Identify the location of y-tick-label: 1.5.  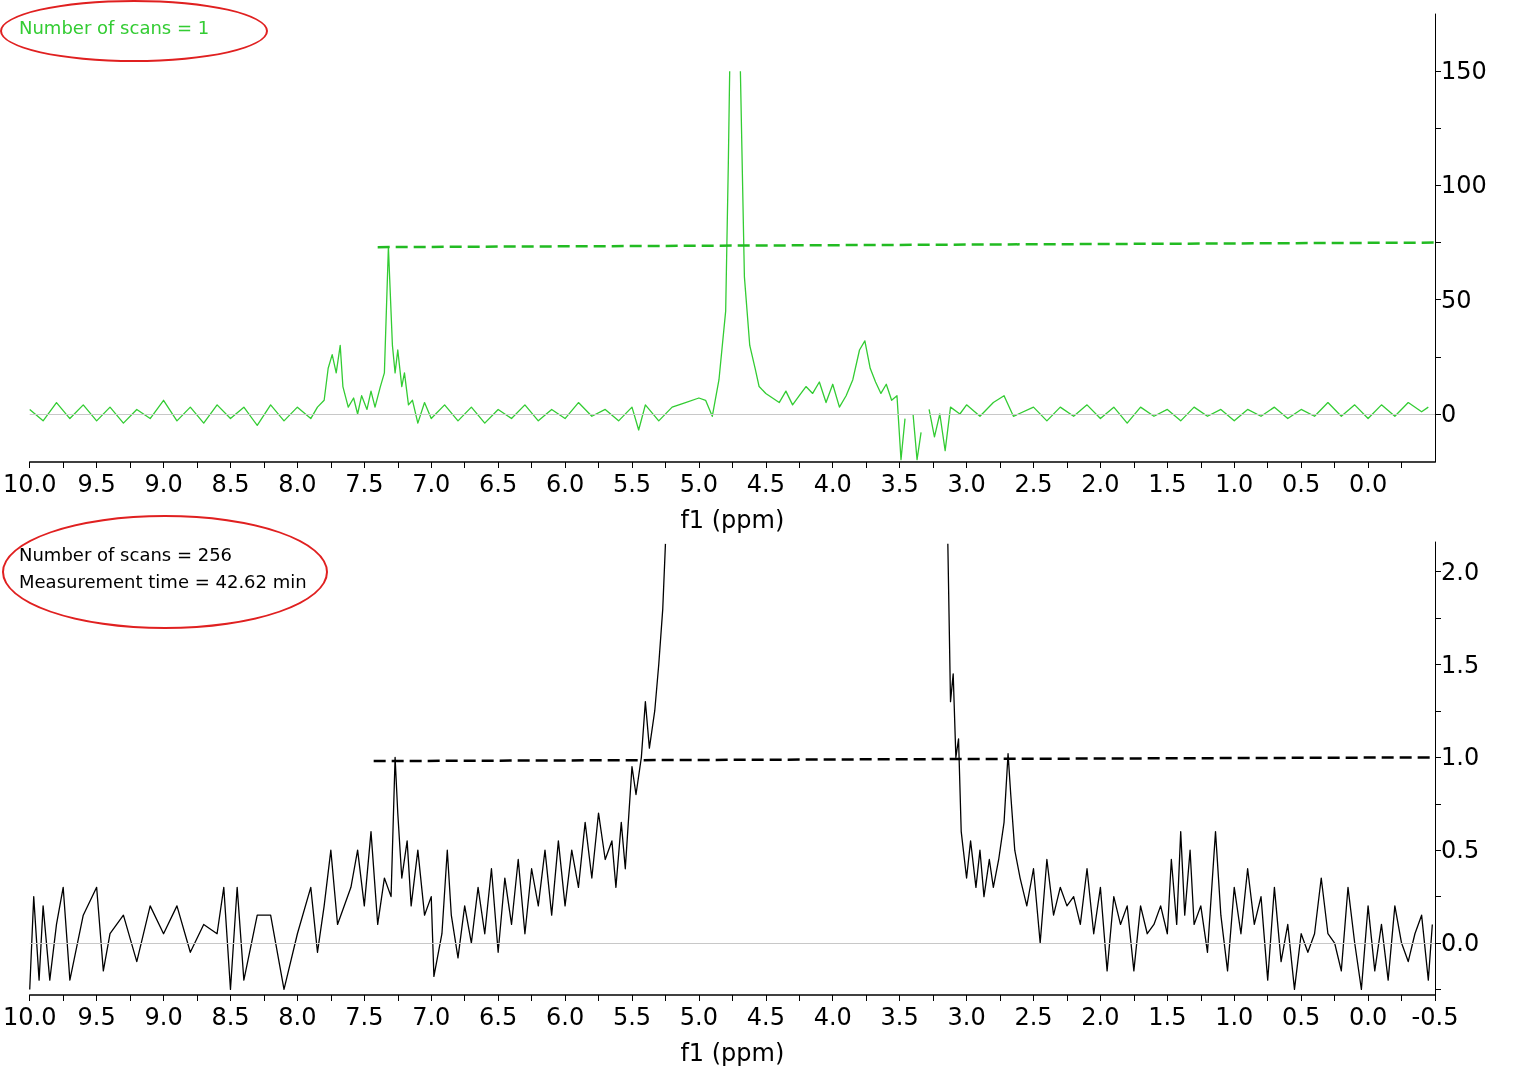
(1460, 664).